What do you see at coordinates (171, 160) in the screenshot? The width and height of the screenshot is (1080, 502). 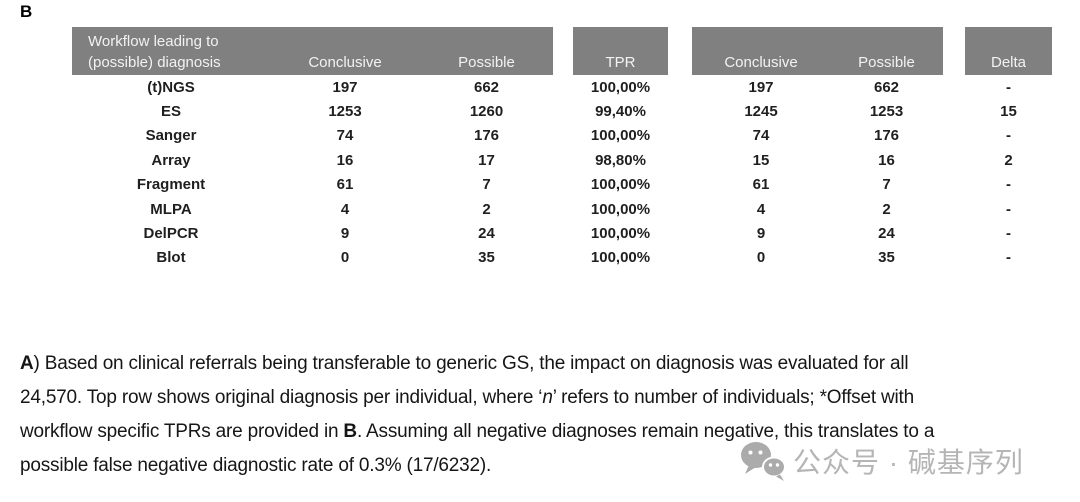 I see `table-cell: Array` at bounding box center [171, 160].